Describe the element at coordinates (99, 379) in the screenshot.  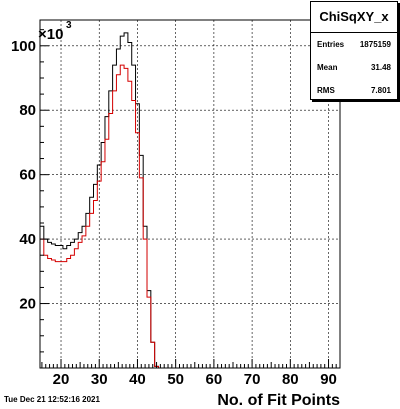
I see `x-tick-label: 30` at that location.